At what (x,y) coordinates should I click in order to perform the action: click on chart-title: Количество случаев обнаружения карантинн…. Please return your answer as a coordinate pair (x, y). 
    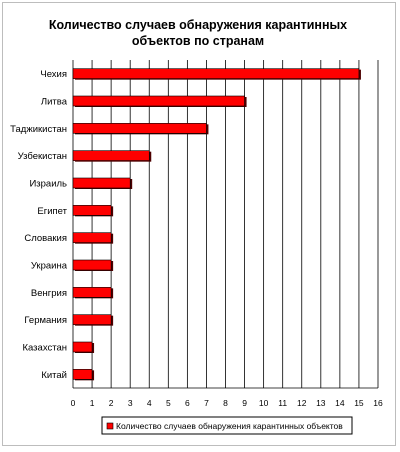
    Looking at the image, I should click on (198, 33).